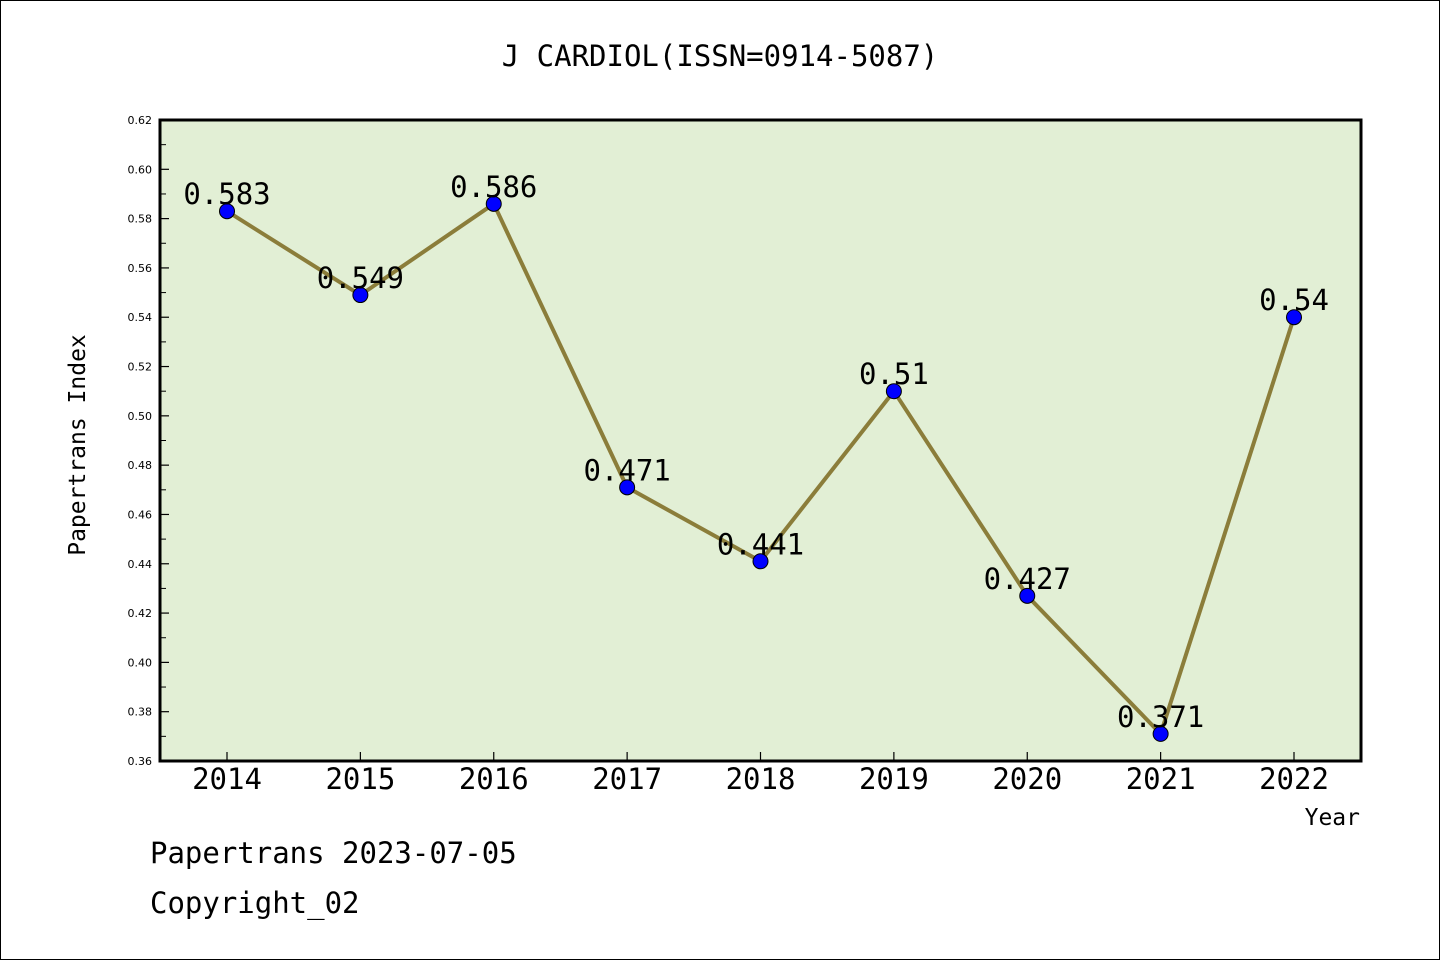 The width and height of the screenshot is (1440, 960). What do you see at coordinates (140, 219) in the screenshot?
I see `y-tick-label: 0.58` at bounding box center [140, 219].